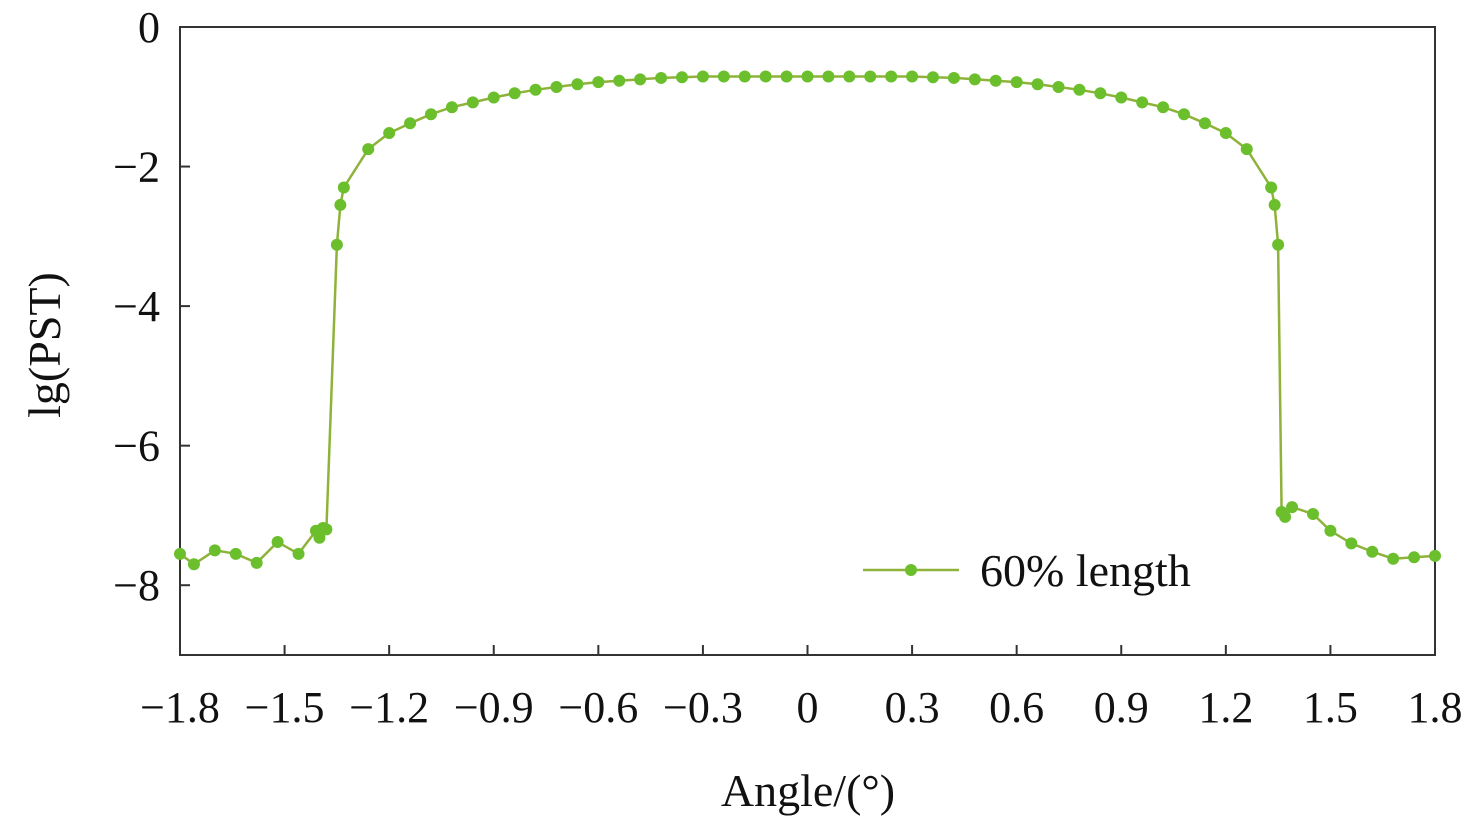  What do you see at coordinates (598, 707) in the screenshot?
I see `x-tick-label: −0.6` at bounding box center [598, 707].